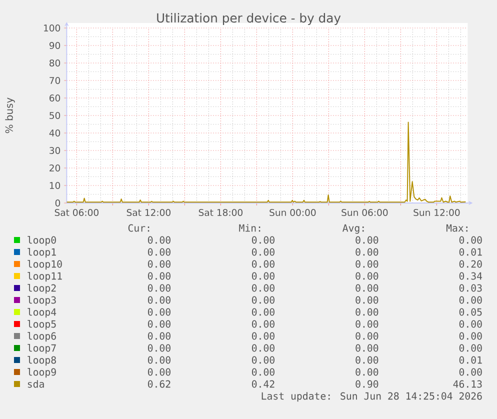 This screenshot has width=497, height=419. I want to click on x-tick-label: Sun 00:00, so click(293, 212).